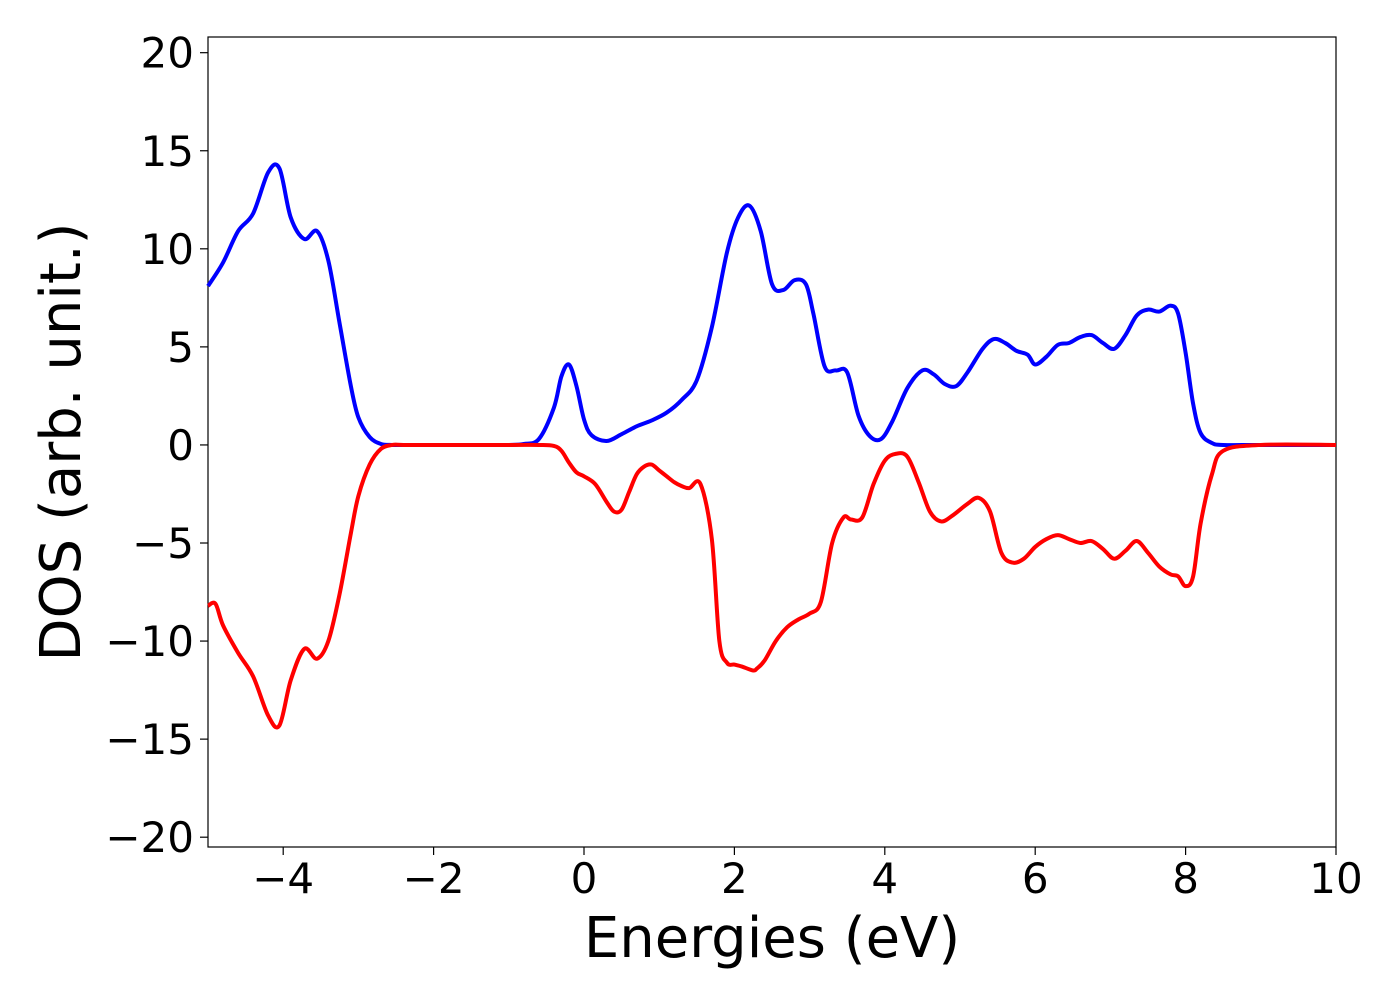  Describe the element at coordinates (434, 878) in the screenshot. I see `x-tick-label: −2` at that location.